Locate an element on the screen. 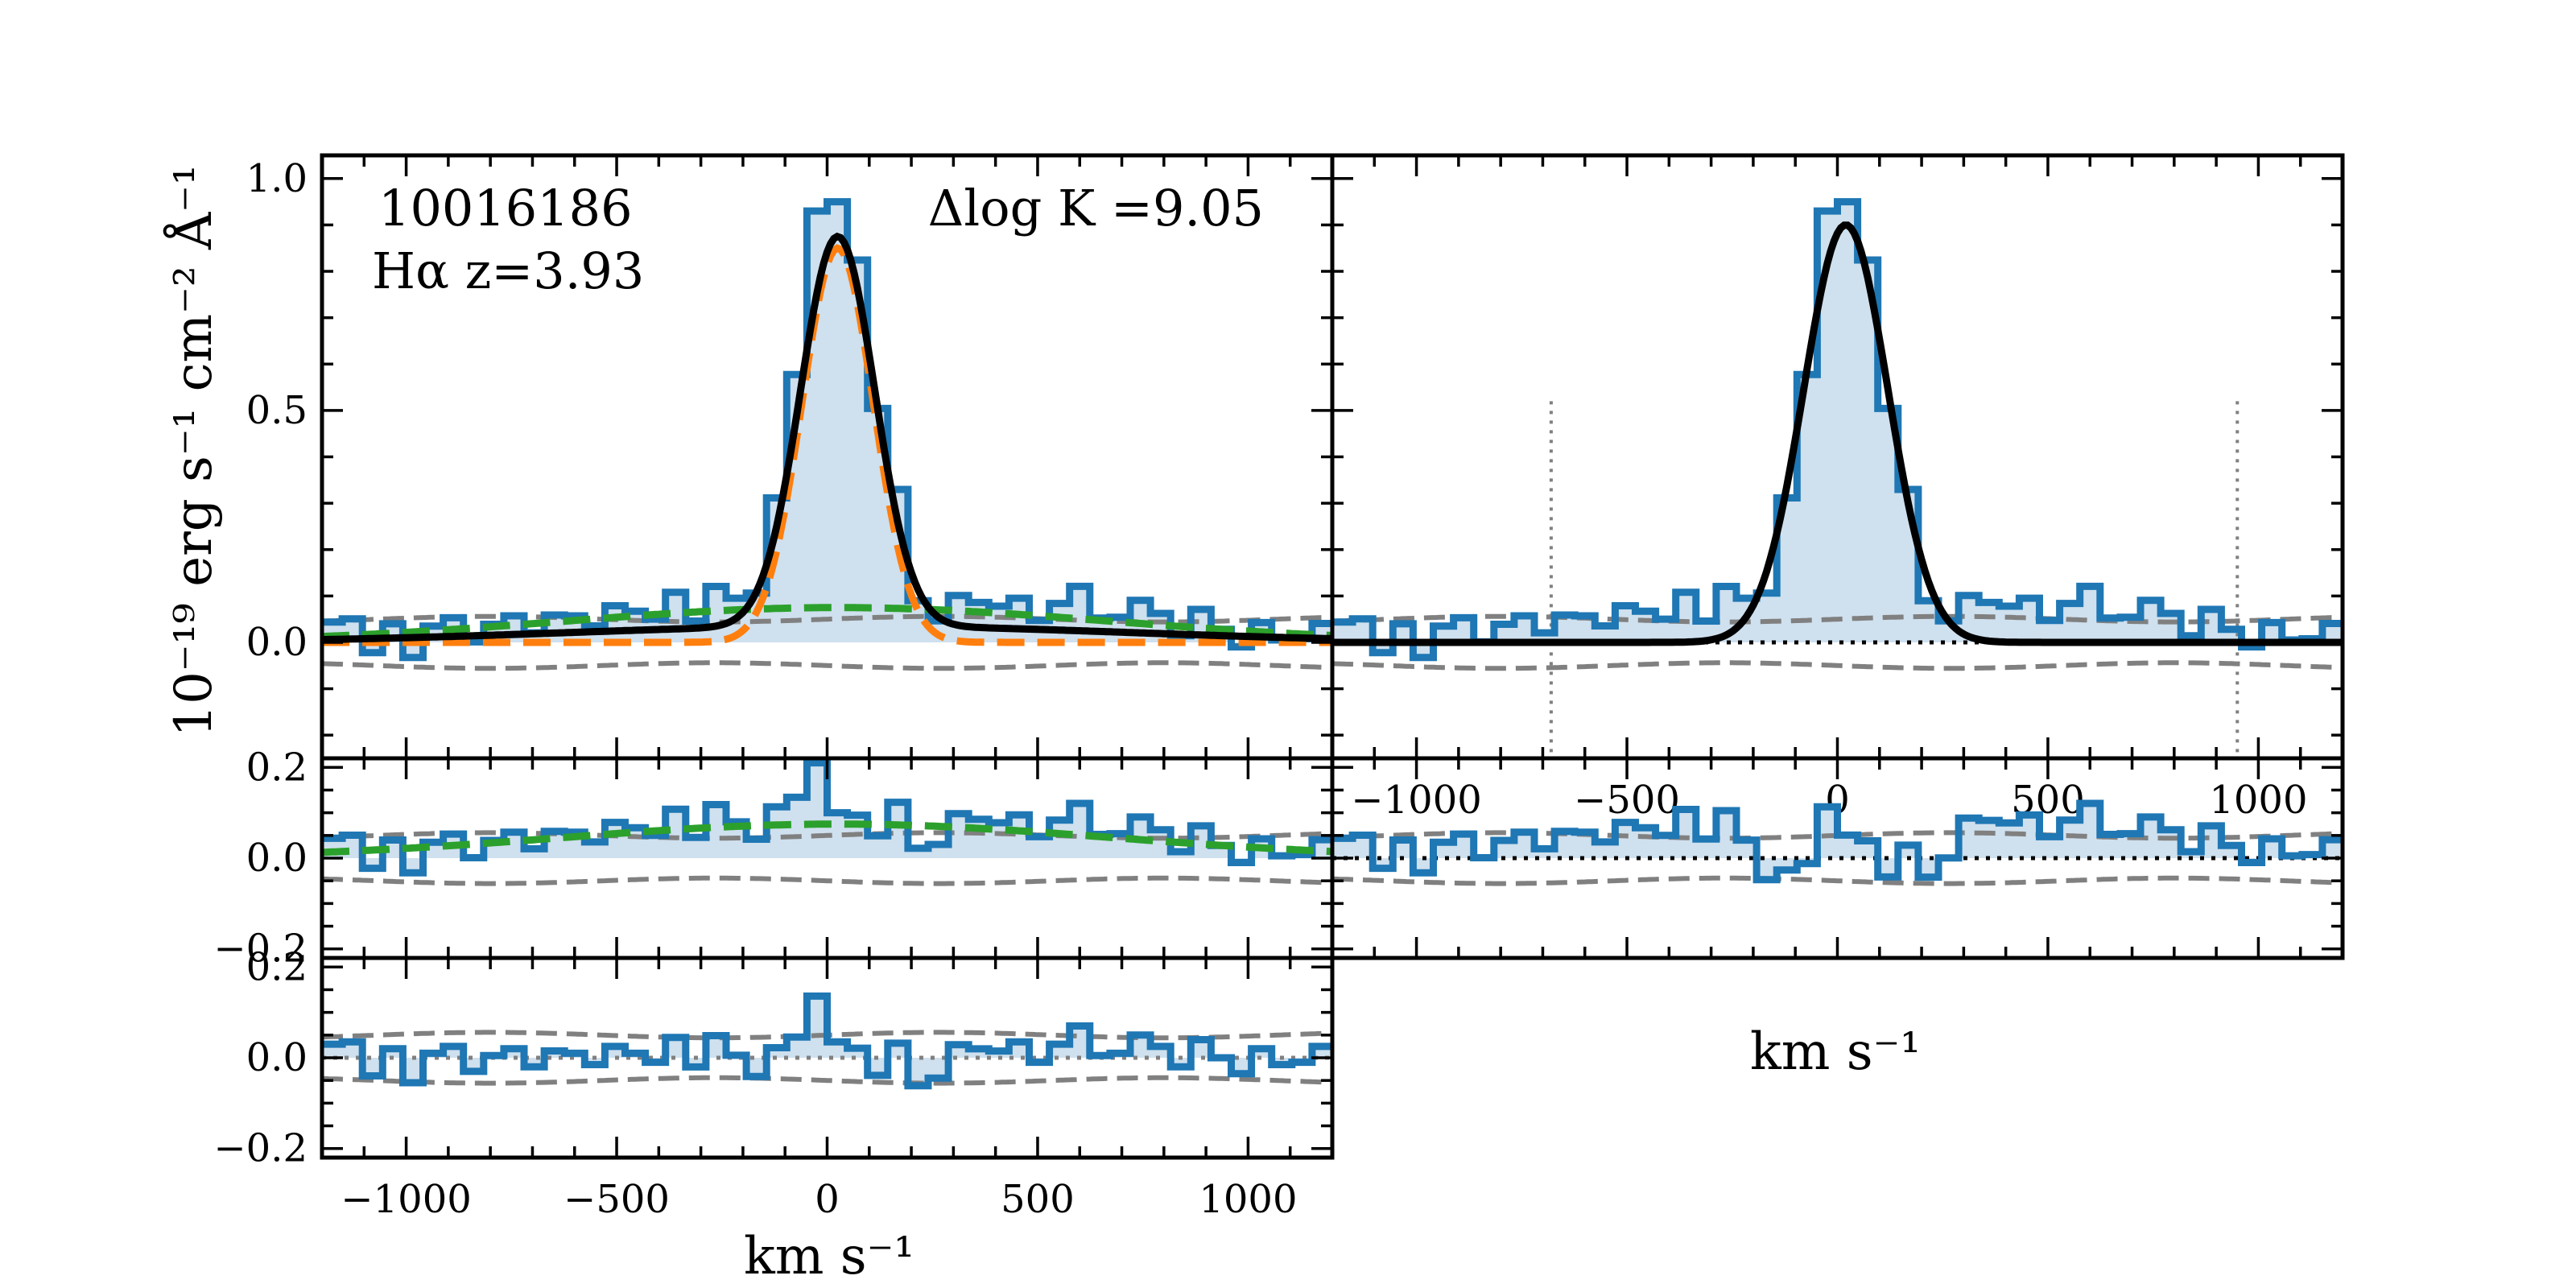  x-tick-label-right-main: −500 is located at coordinates (1627, 800).